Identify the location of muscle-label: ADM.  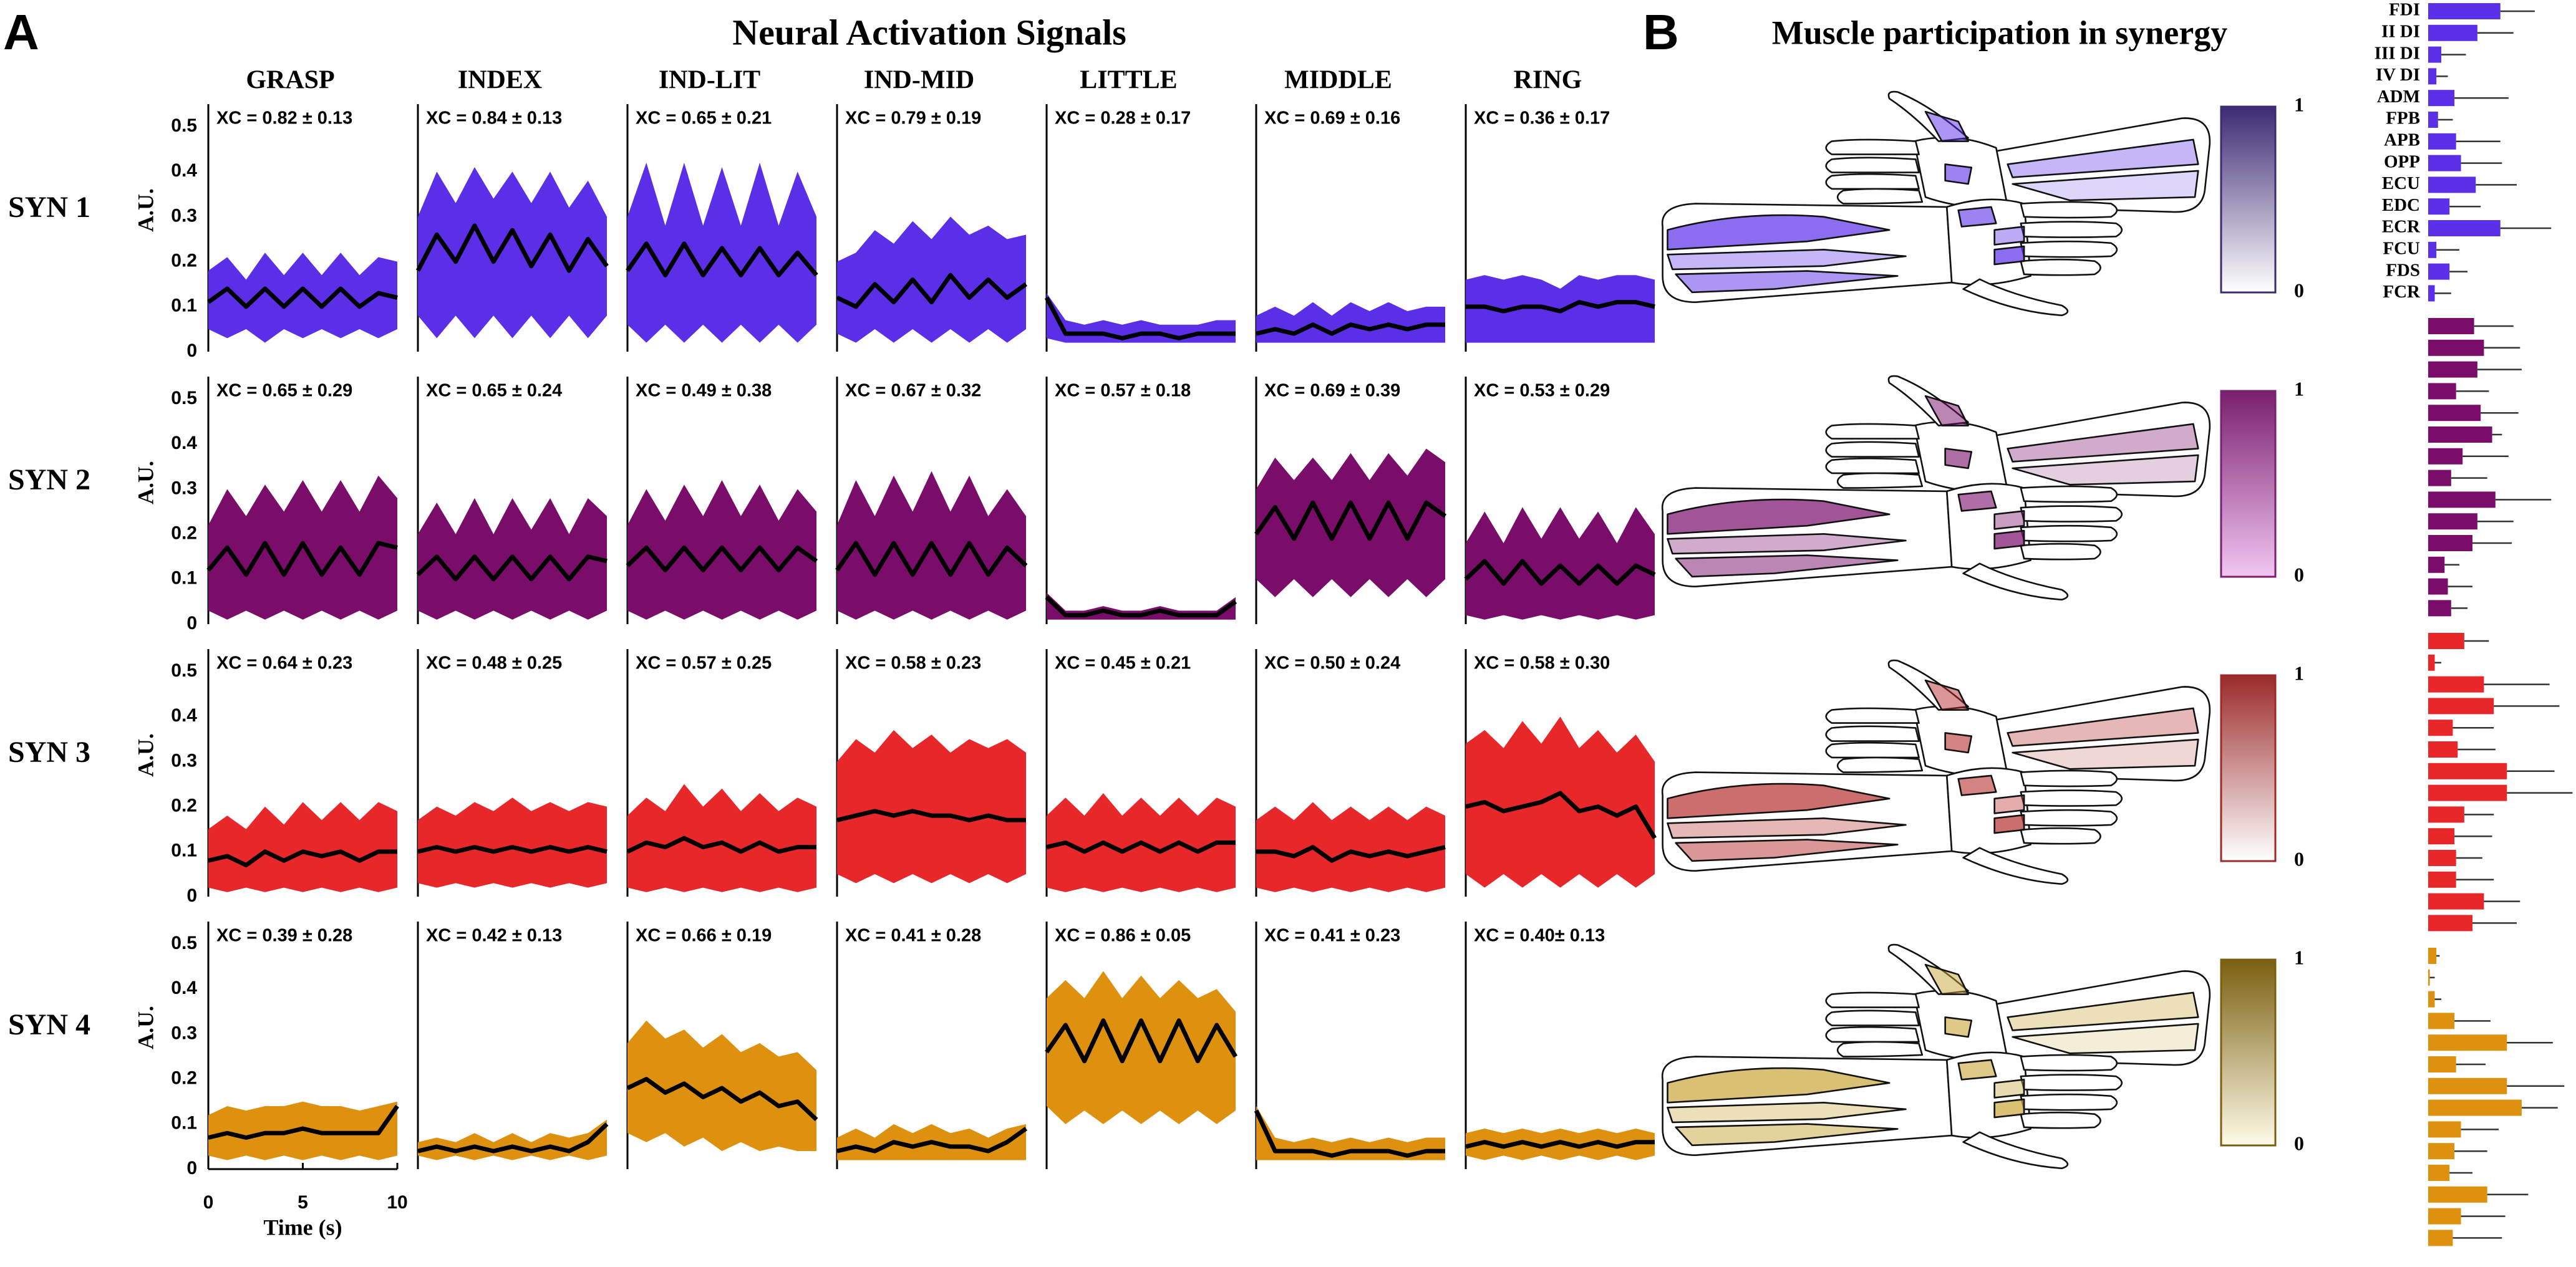
(2398, 97).